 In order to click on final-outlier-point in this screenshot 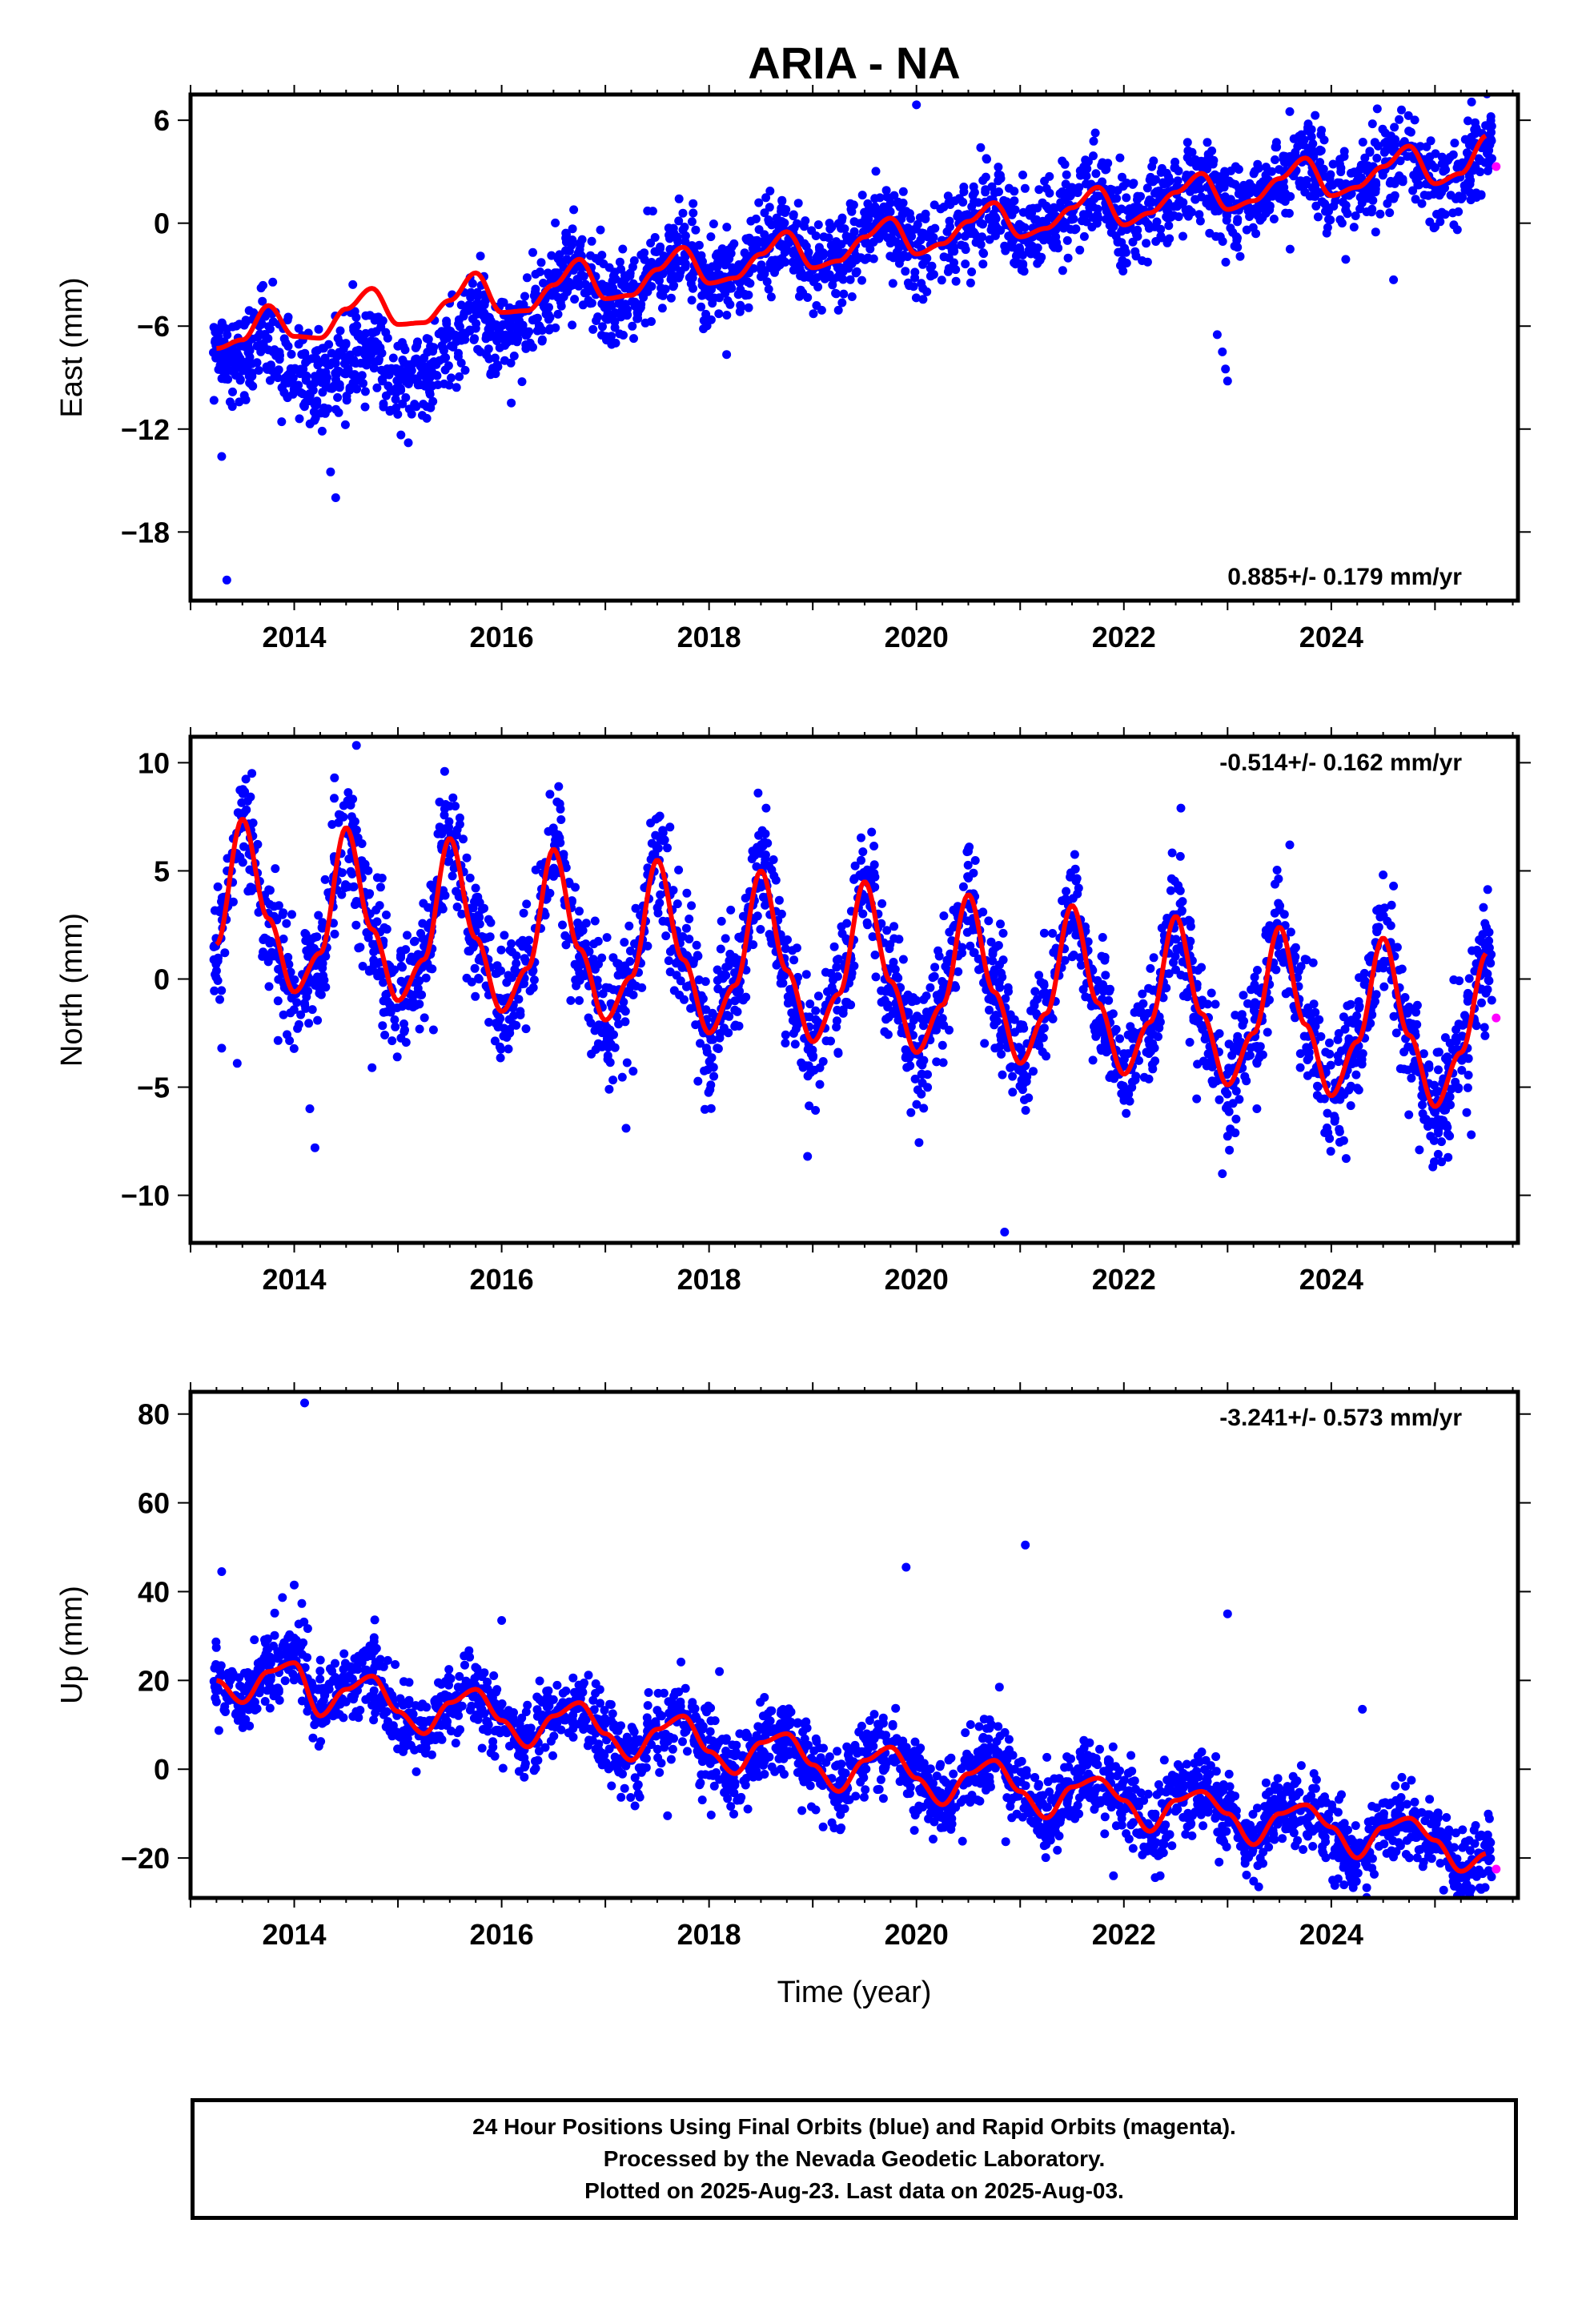, I will do `click(1290, 111)`.